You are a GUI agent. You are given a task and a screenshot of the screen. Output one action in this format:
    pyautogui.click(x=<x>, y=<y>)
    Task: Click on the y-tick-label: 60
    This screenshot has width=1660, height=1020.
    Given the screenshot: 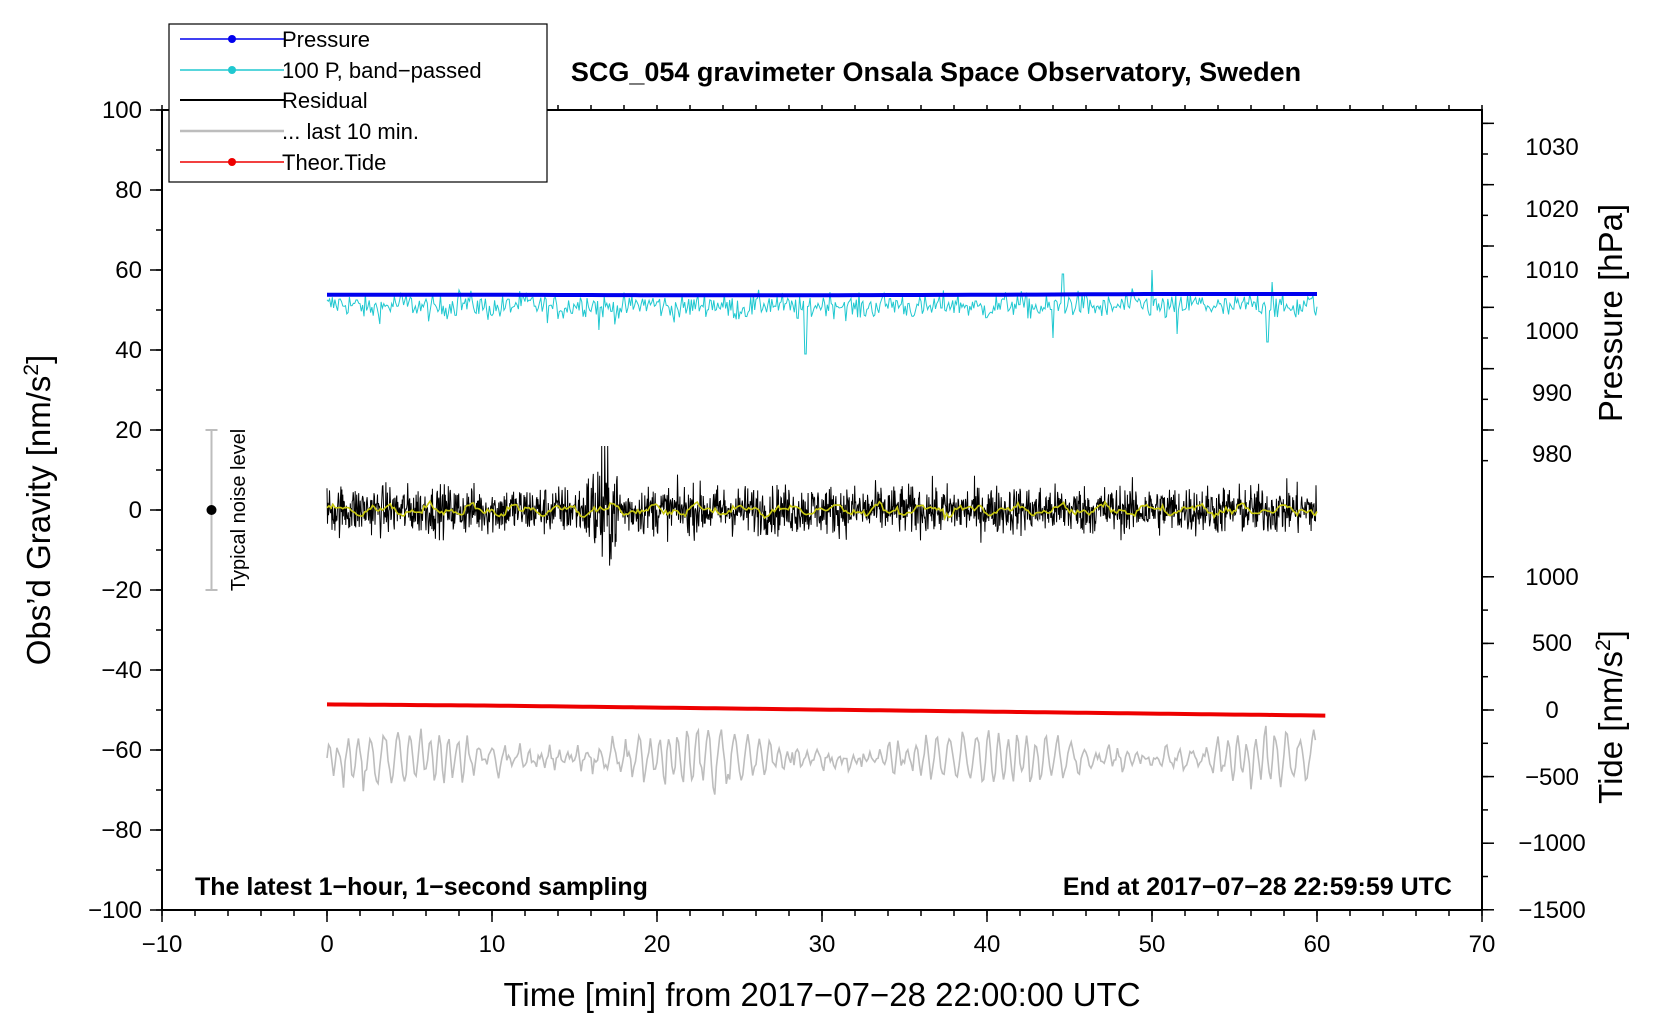 What is the action you would take?
    pyautogui.click(x=128, y=270)
    